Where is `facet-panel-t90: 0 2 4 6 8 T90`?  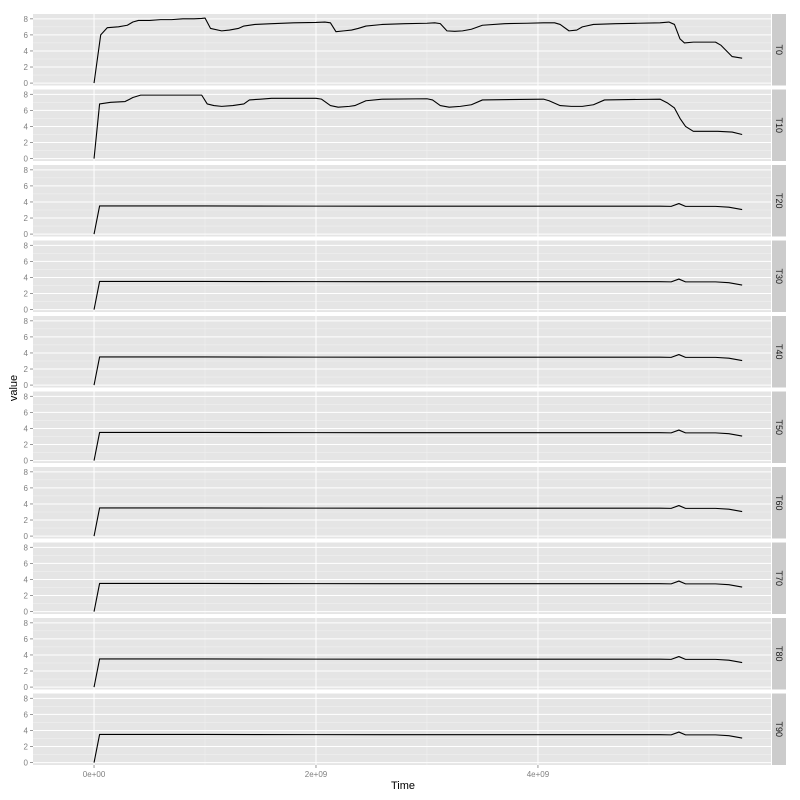 facet-panel-t90: 0 2 4 6 8 T90 is located at coordinates (405, 730).